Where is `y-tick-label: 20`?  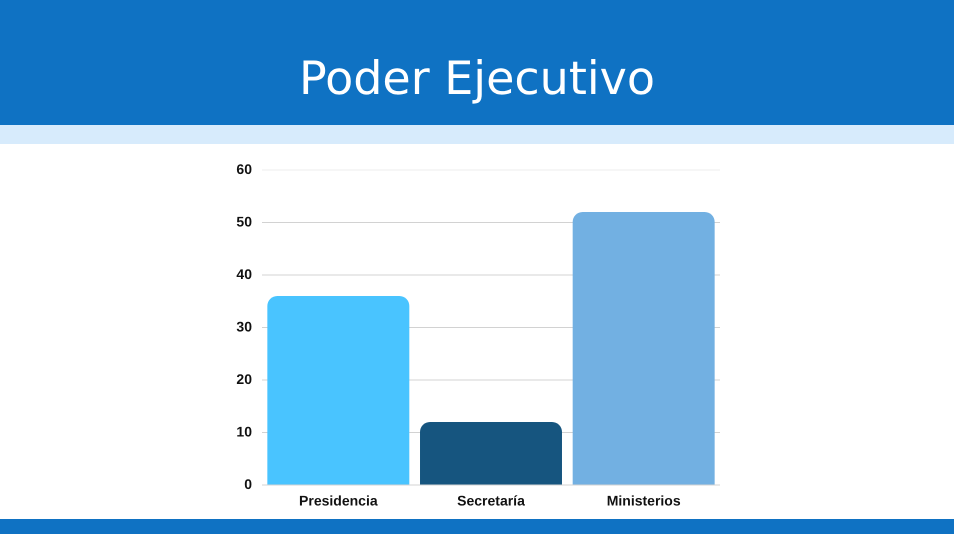 y-tick-label: 20 is located at coordinates (244, 378).